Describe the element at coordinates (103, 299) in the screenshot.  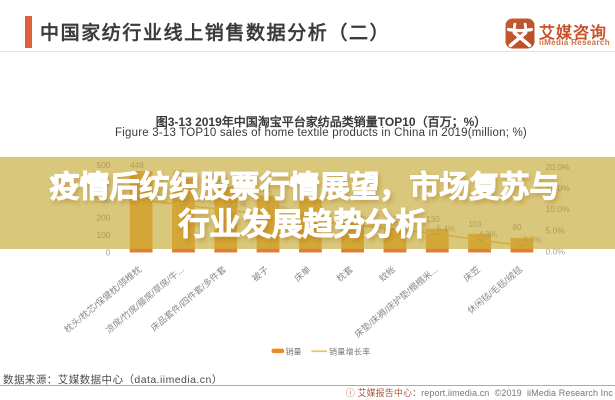
I see `svg-text: 枕头/枕芯/保健枕/颈椎枕` at that location.